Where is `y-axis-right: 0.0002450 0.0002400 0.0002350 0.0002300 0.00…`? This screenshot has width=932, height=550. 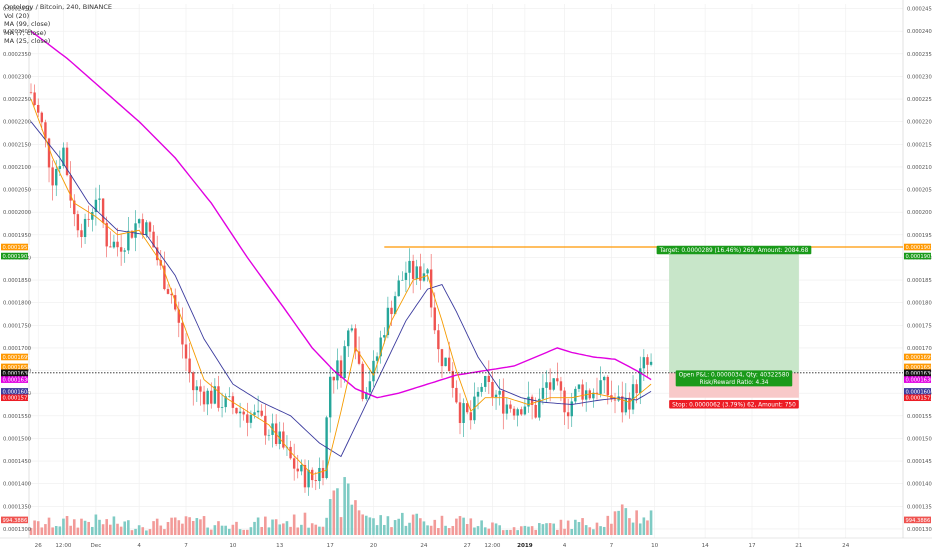
y-axis-right: 0.0002450 0.0002400 0.0002350 0.0002300 0.00… is located at coordinates (919, 270).